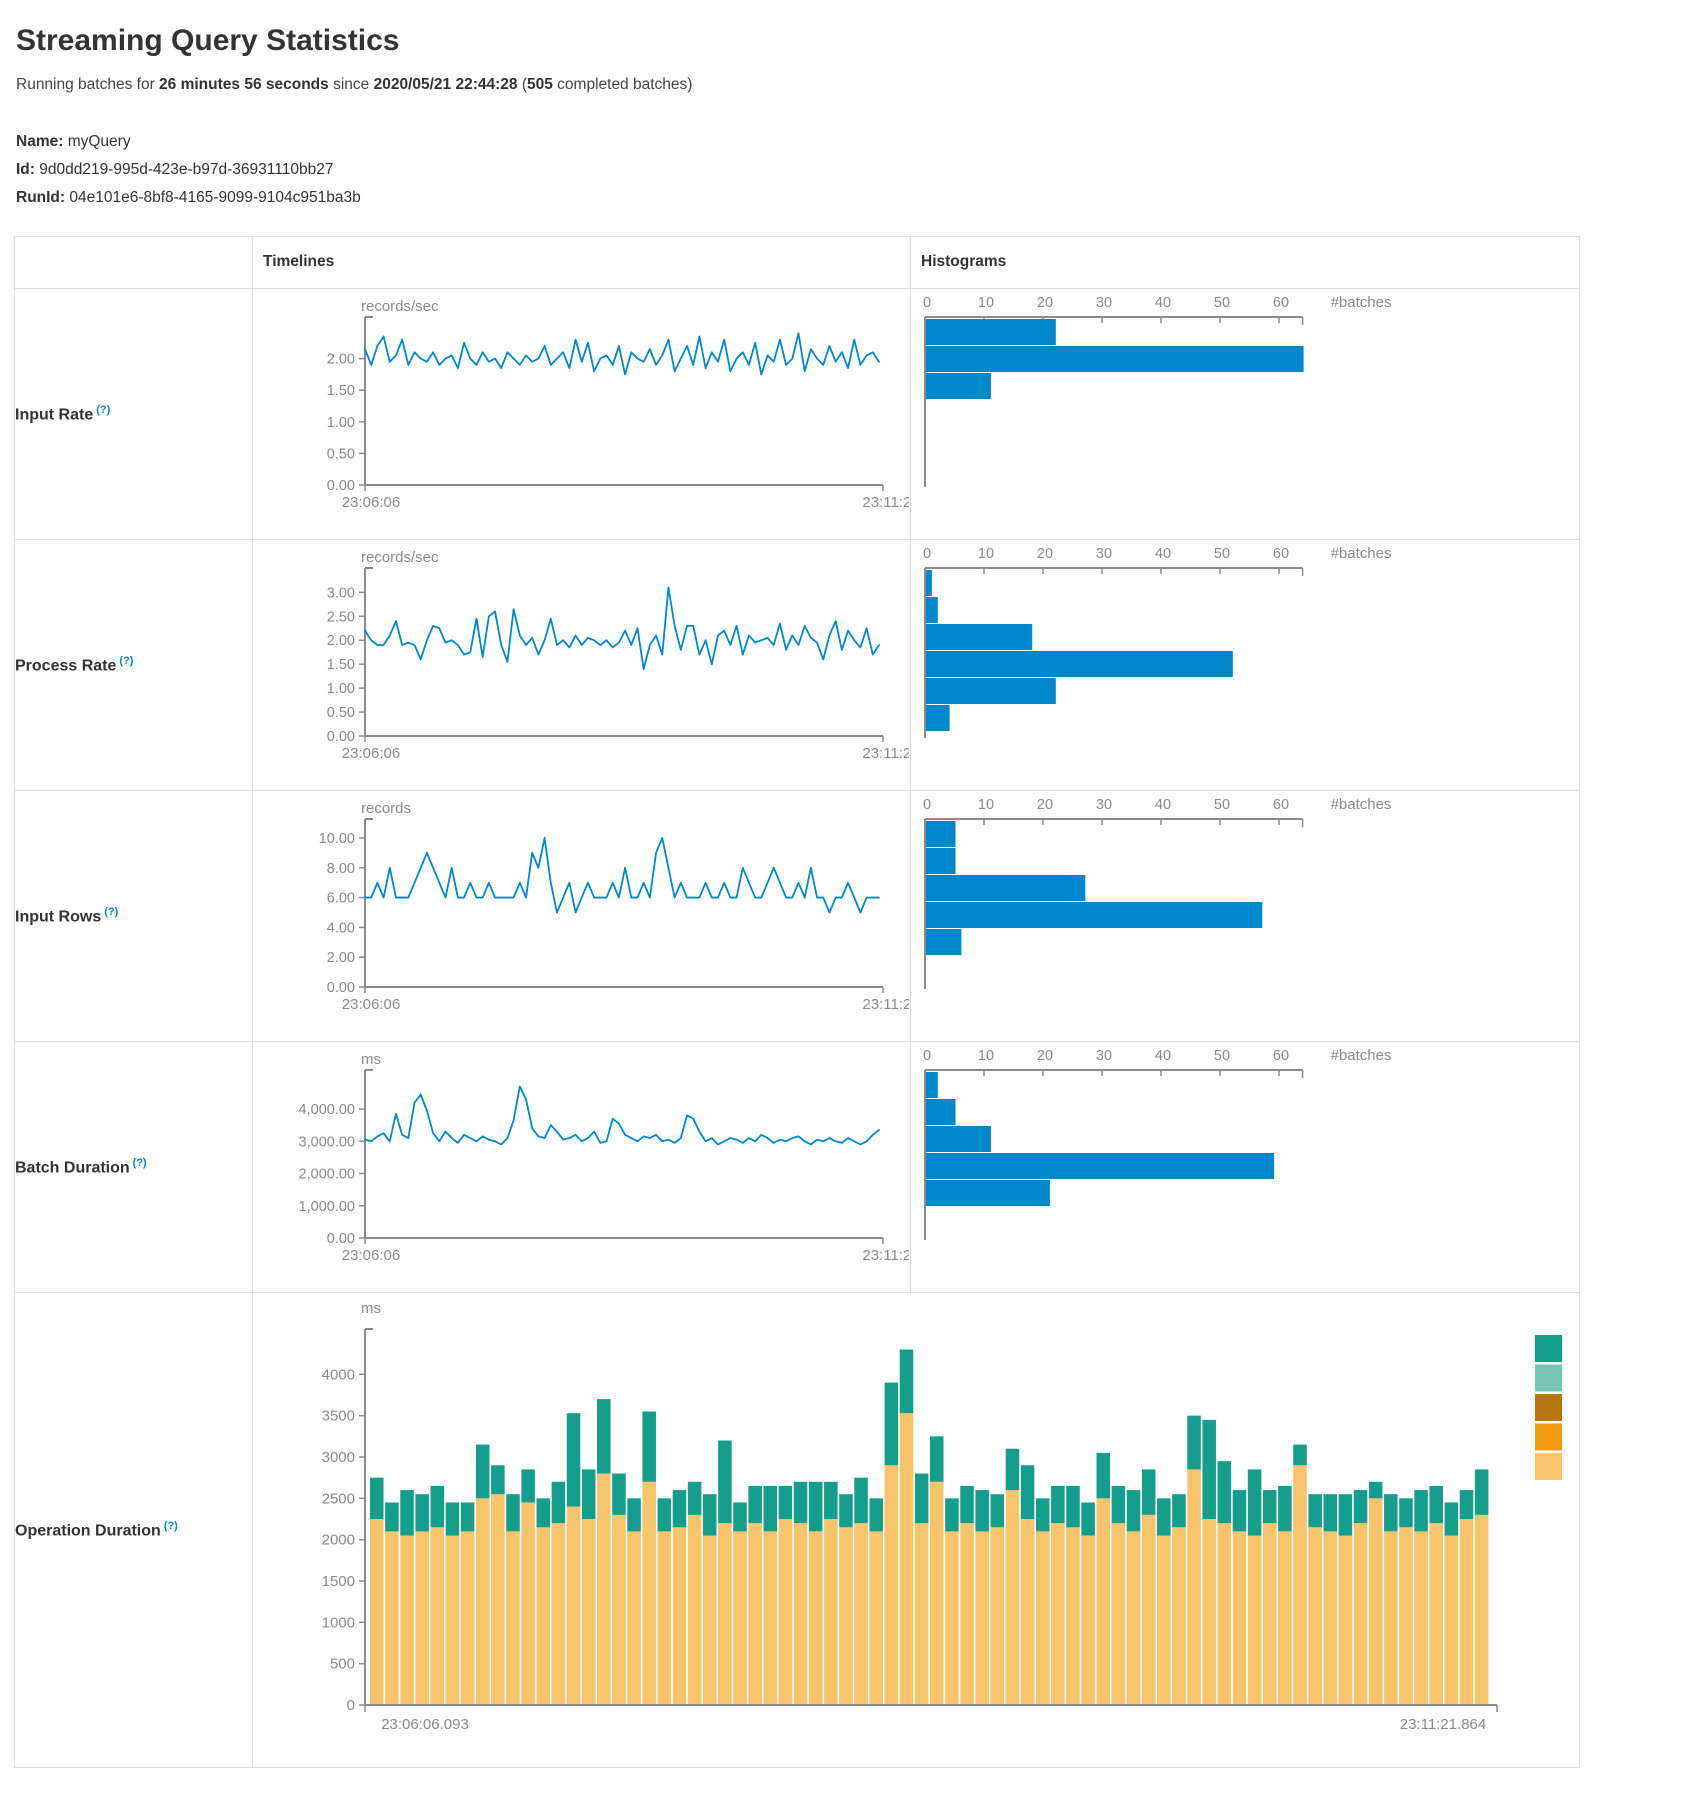 This screenshot has height=1820, width=1693. Describe the element at coordinates (72, 1167) in the screenshot. I see `metric-label-batch-duration: Batch Duration` at that location.